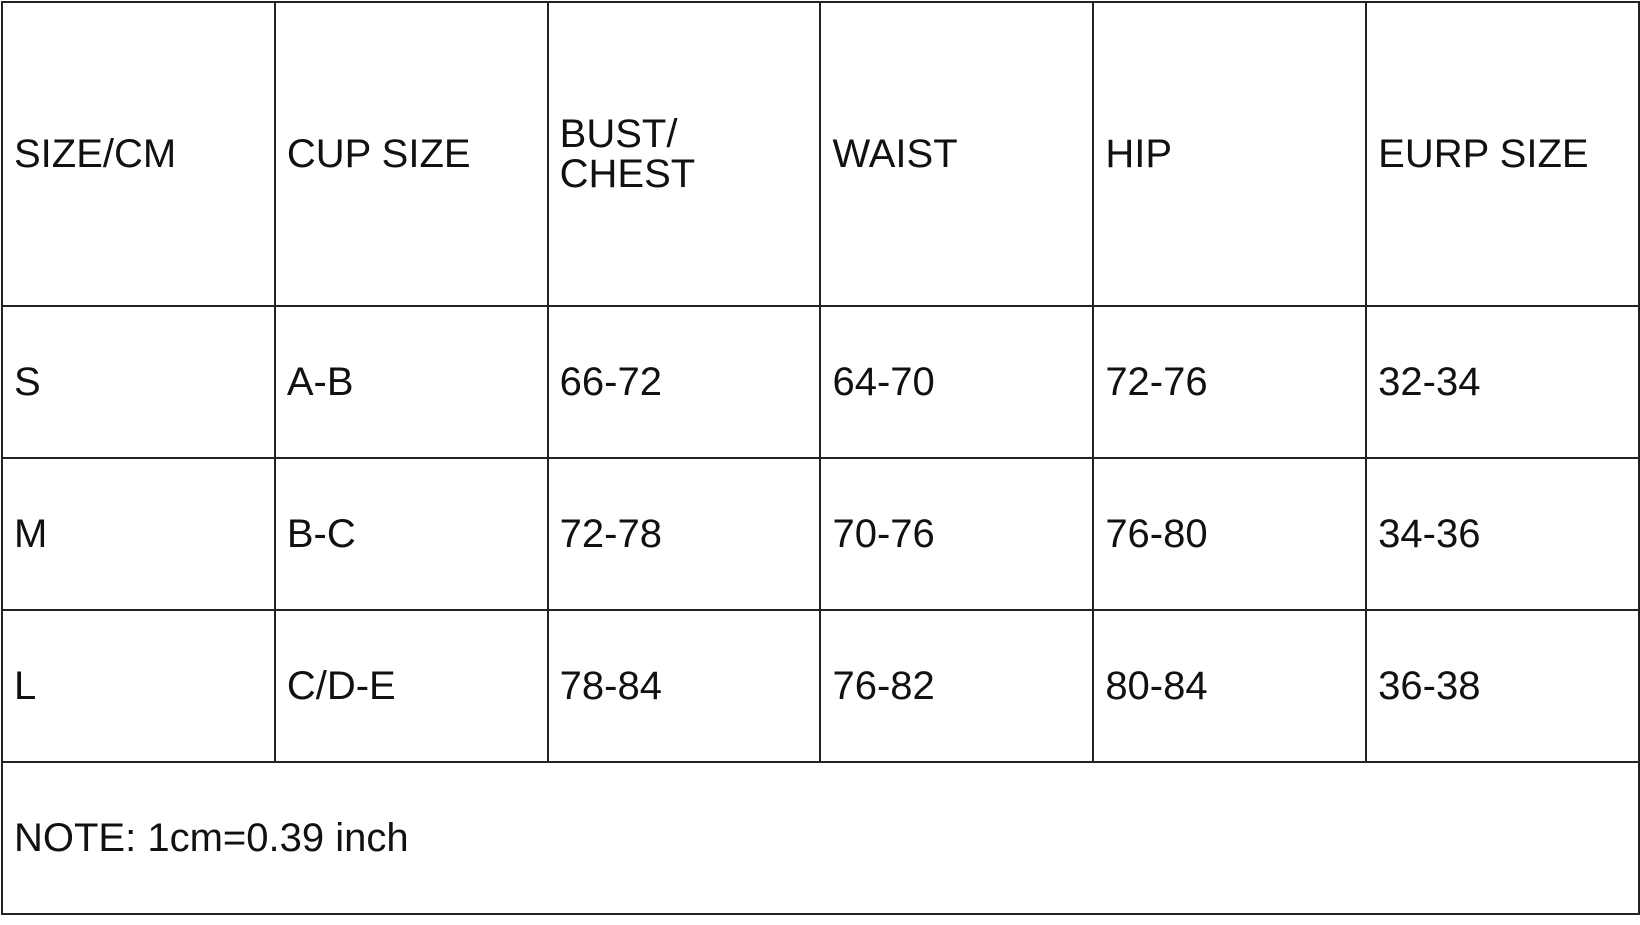 The width and height of the screenshot is (1640, 925). What do you see at coordinates (1502, 534) in the screenshot?
I see `cell: 34-36` at bounding box center [1502, 534].